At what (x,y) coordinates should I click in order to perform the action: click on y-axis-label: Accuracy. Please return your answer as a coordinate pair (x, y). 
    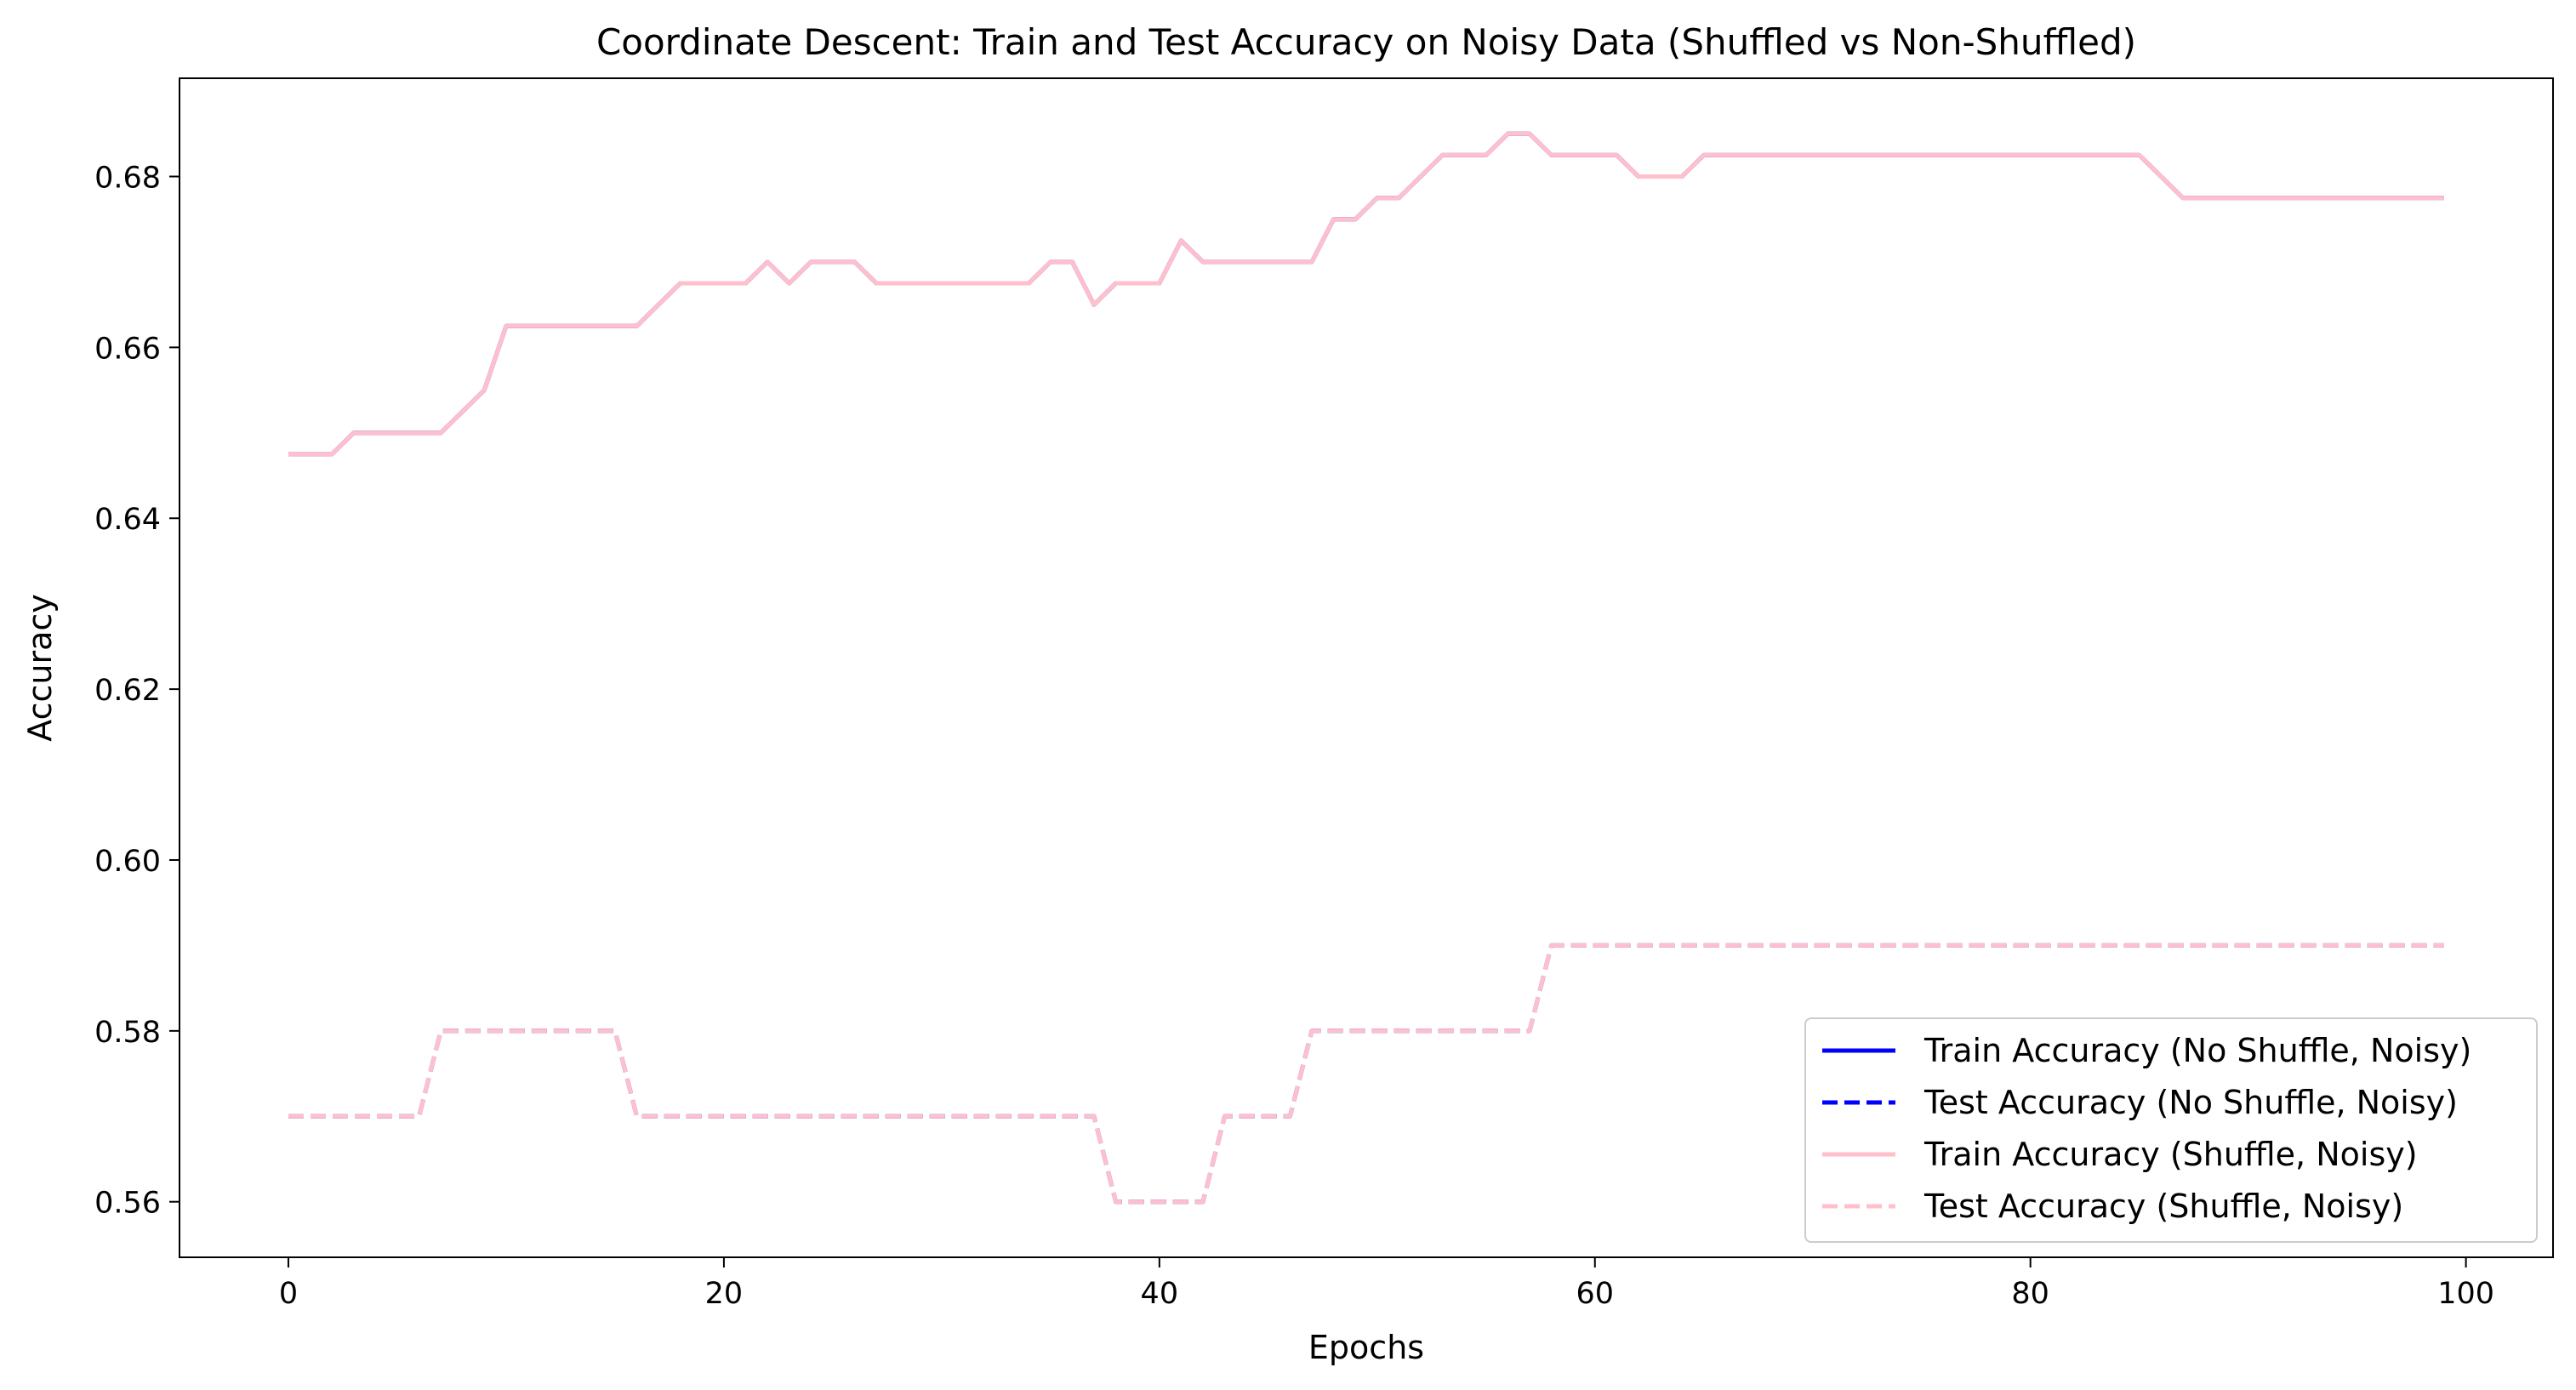
    Looking at the image, I should click on (40, 668).